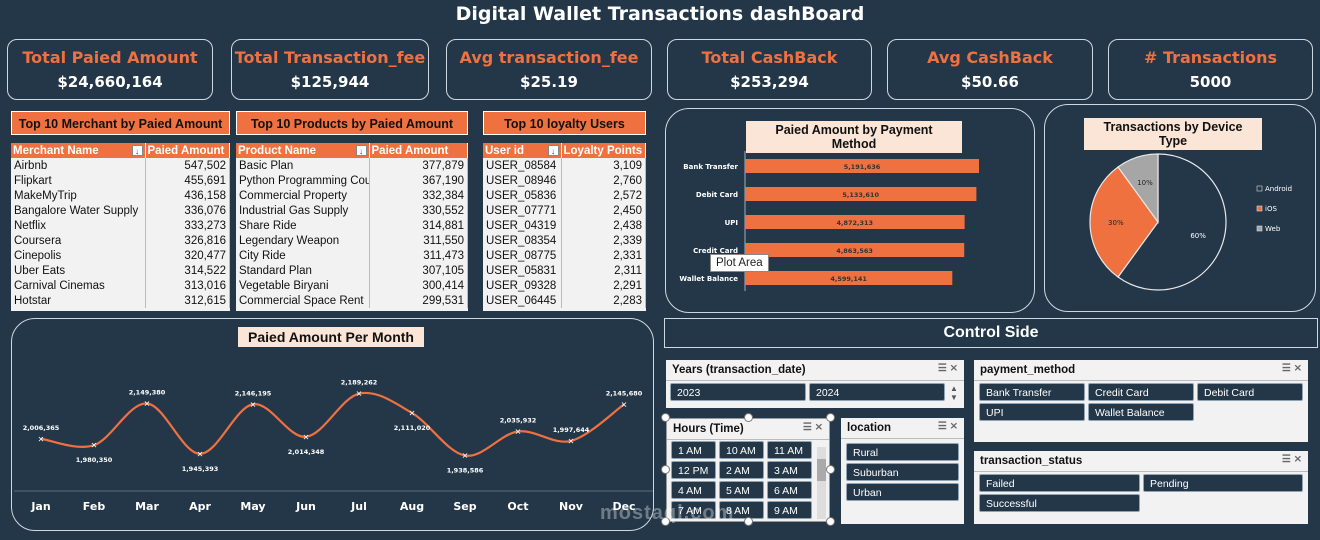 This screenshot has height=540, width=1320. I want to click on slicer-item-debit-card: Debit Card, so click(1250, 392).